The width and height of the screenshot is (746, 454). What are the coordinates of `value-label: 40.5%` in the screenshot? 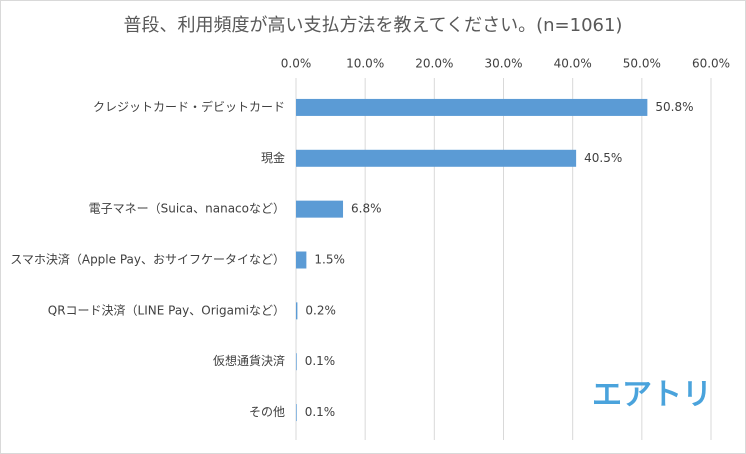 It's located at (603, 158).